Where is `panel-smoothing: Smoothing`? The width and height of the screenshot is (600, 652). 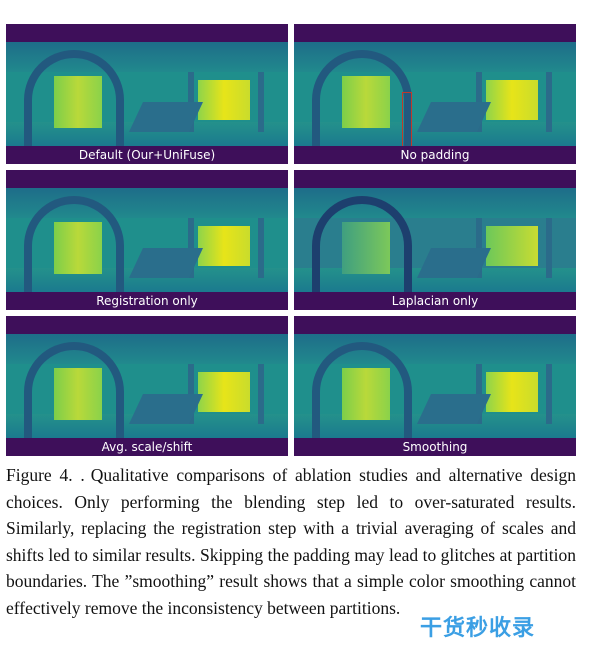 panel-smoothing: Smoothing is located at coordinates (435, 386).